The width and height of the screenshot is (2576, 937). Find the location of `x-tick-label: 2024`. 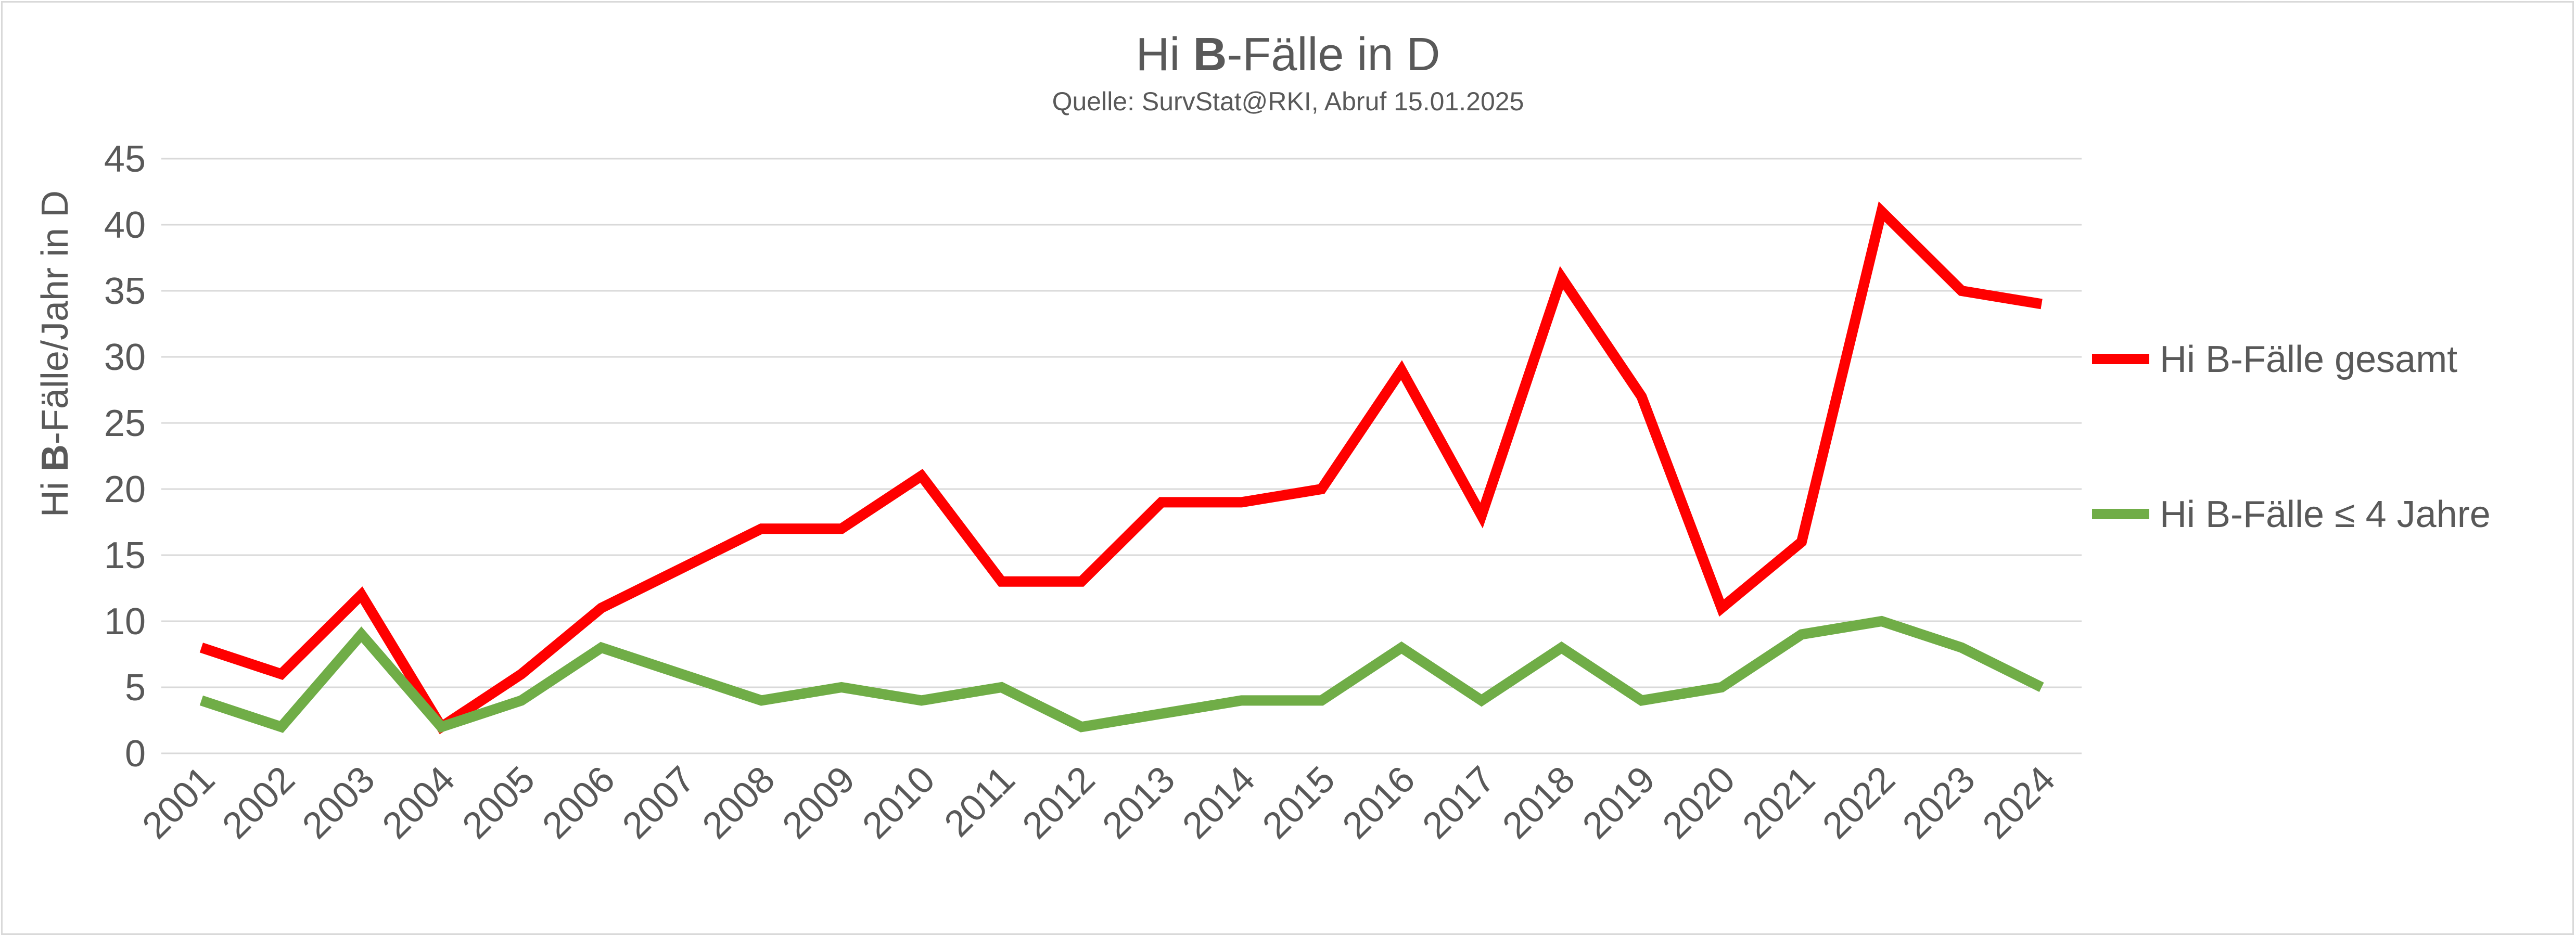

x-tick-label: 2024 is located at coordinates (2019, 803).